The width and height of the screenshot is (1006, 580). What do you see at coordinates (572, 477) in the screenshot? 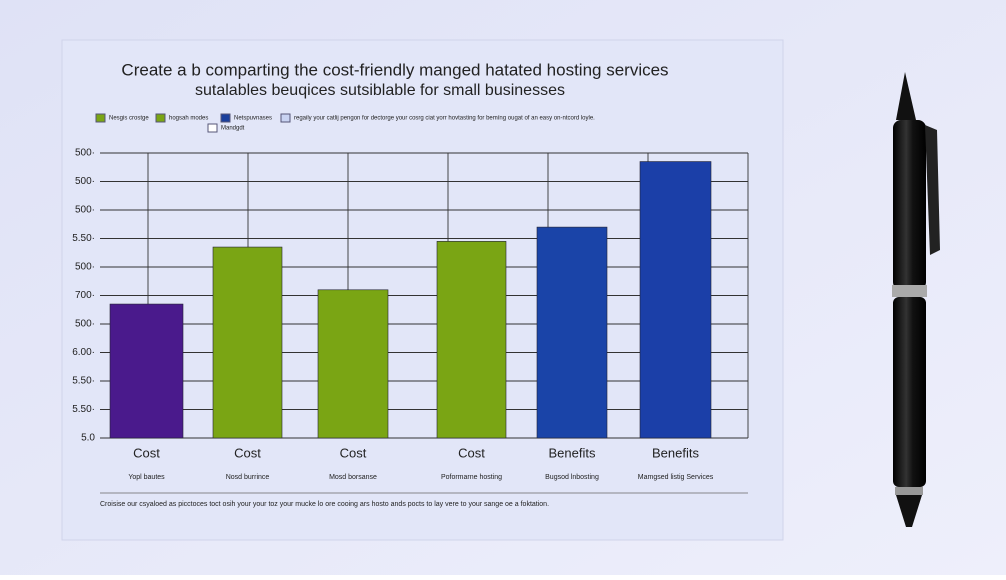
I see `x-sublabel: Bugsod lnbosting` at bounding box center [572, 477].